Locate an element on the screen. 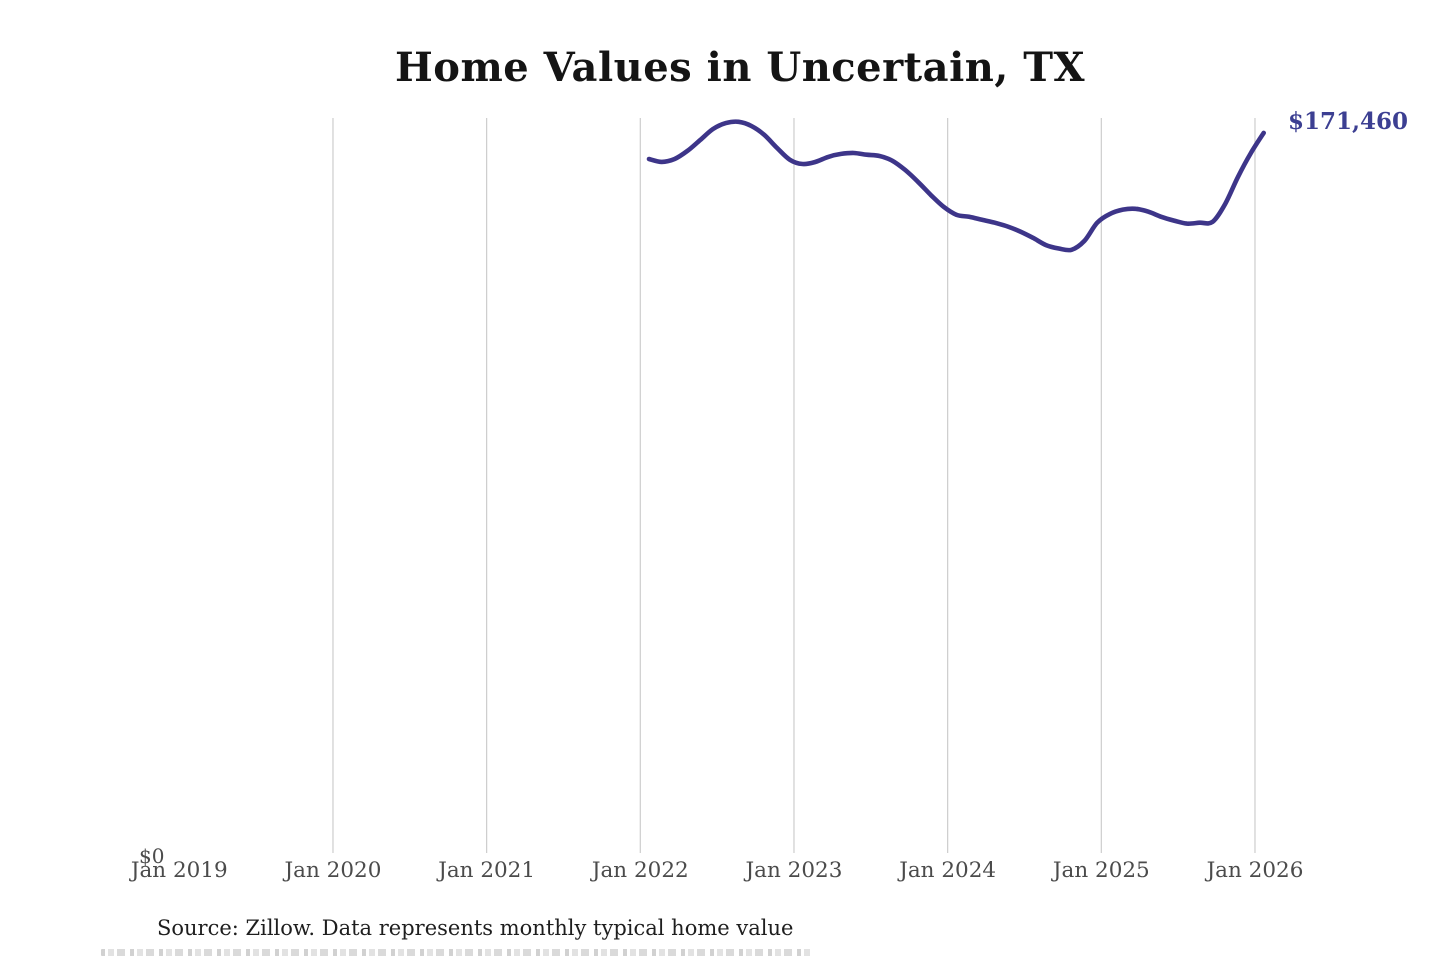 This screenshot has width=1440, height=960. x-tick-label: Jan 2025 is located at coordinates (1101, 870).